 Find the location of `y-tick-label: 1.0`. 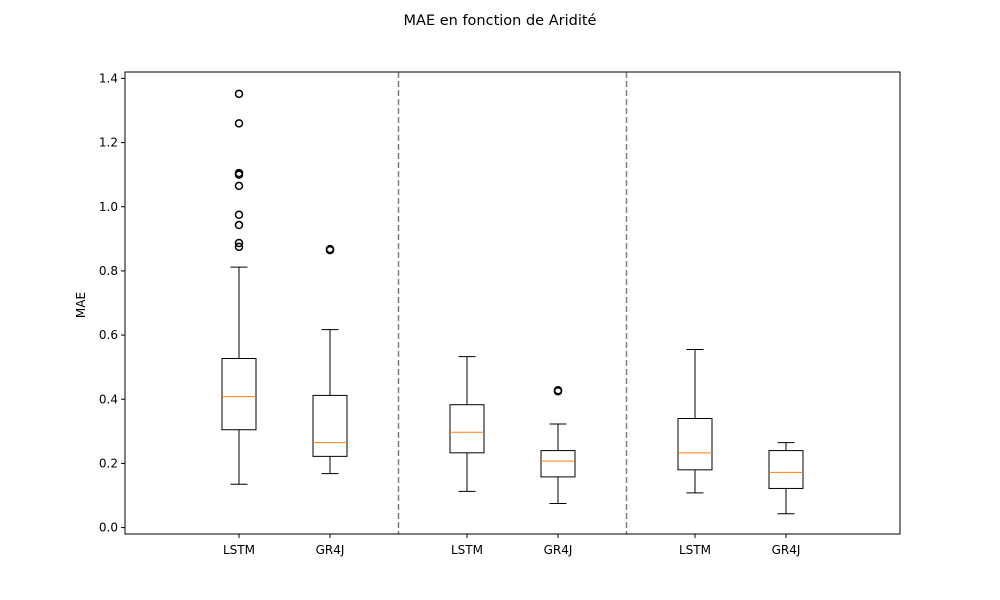

y-tick-label: 1.0 is located at coordinates (108, 207).